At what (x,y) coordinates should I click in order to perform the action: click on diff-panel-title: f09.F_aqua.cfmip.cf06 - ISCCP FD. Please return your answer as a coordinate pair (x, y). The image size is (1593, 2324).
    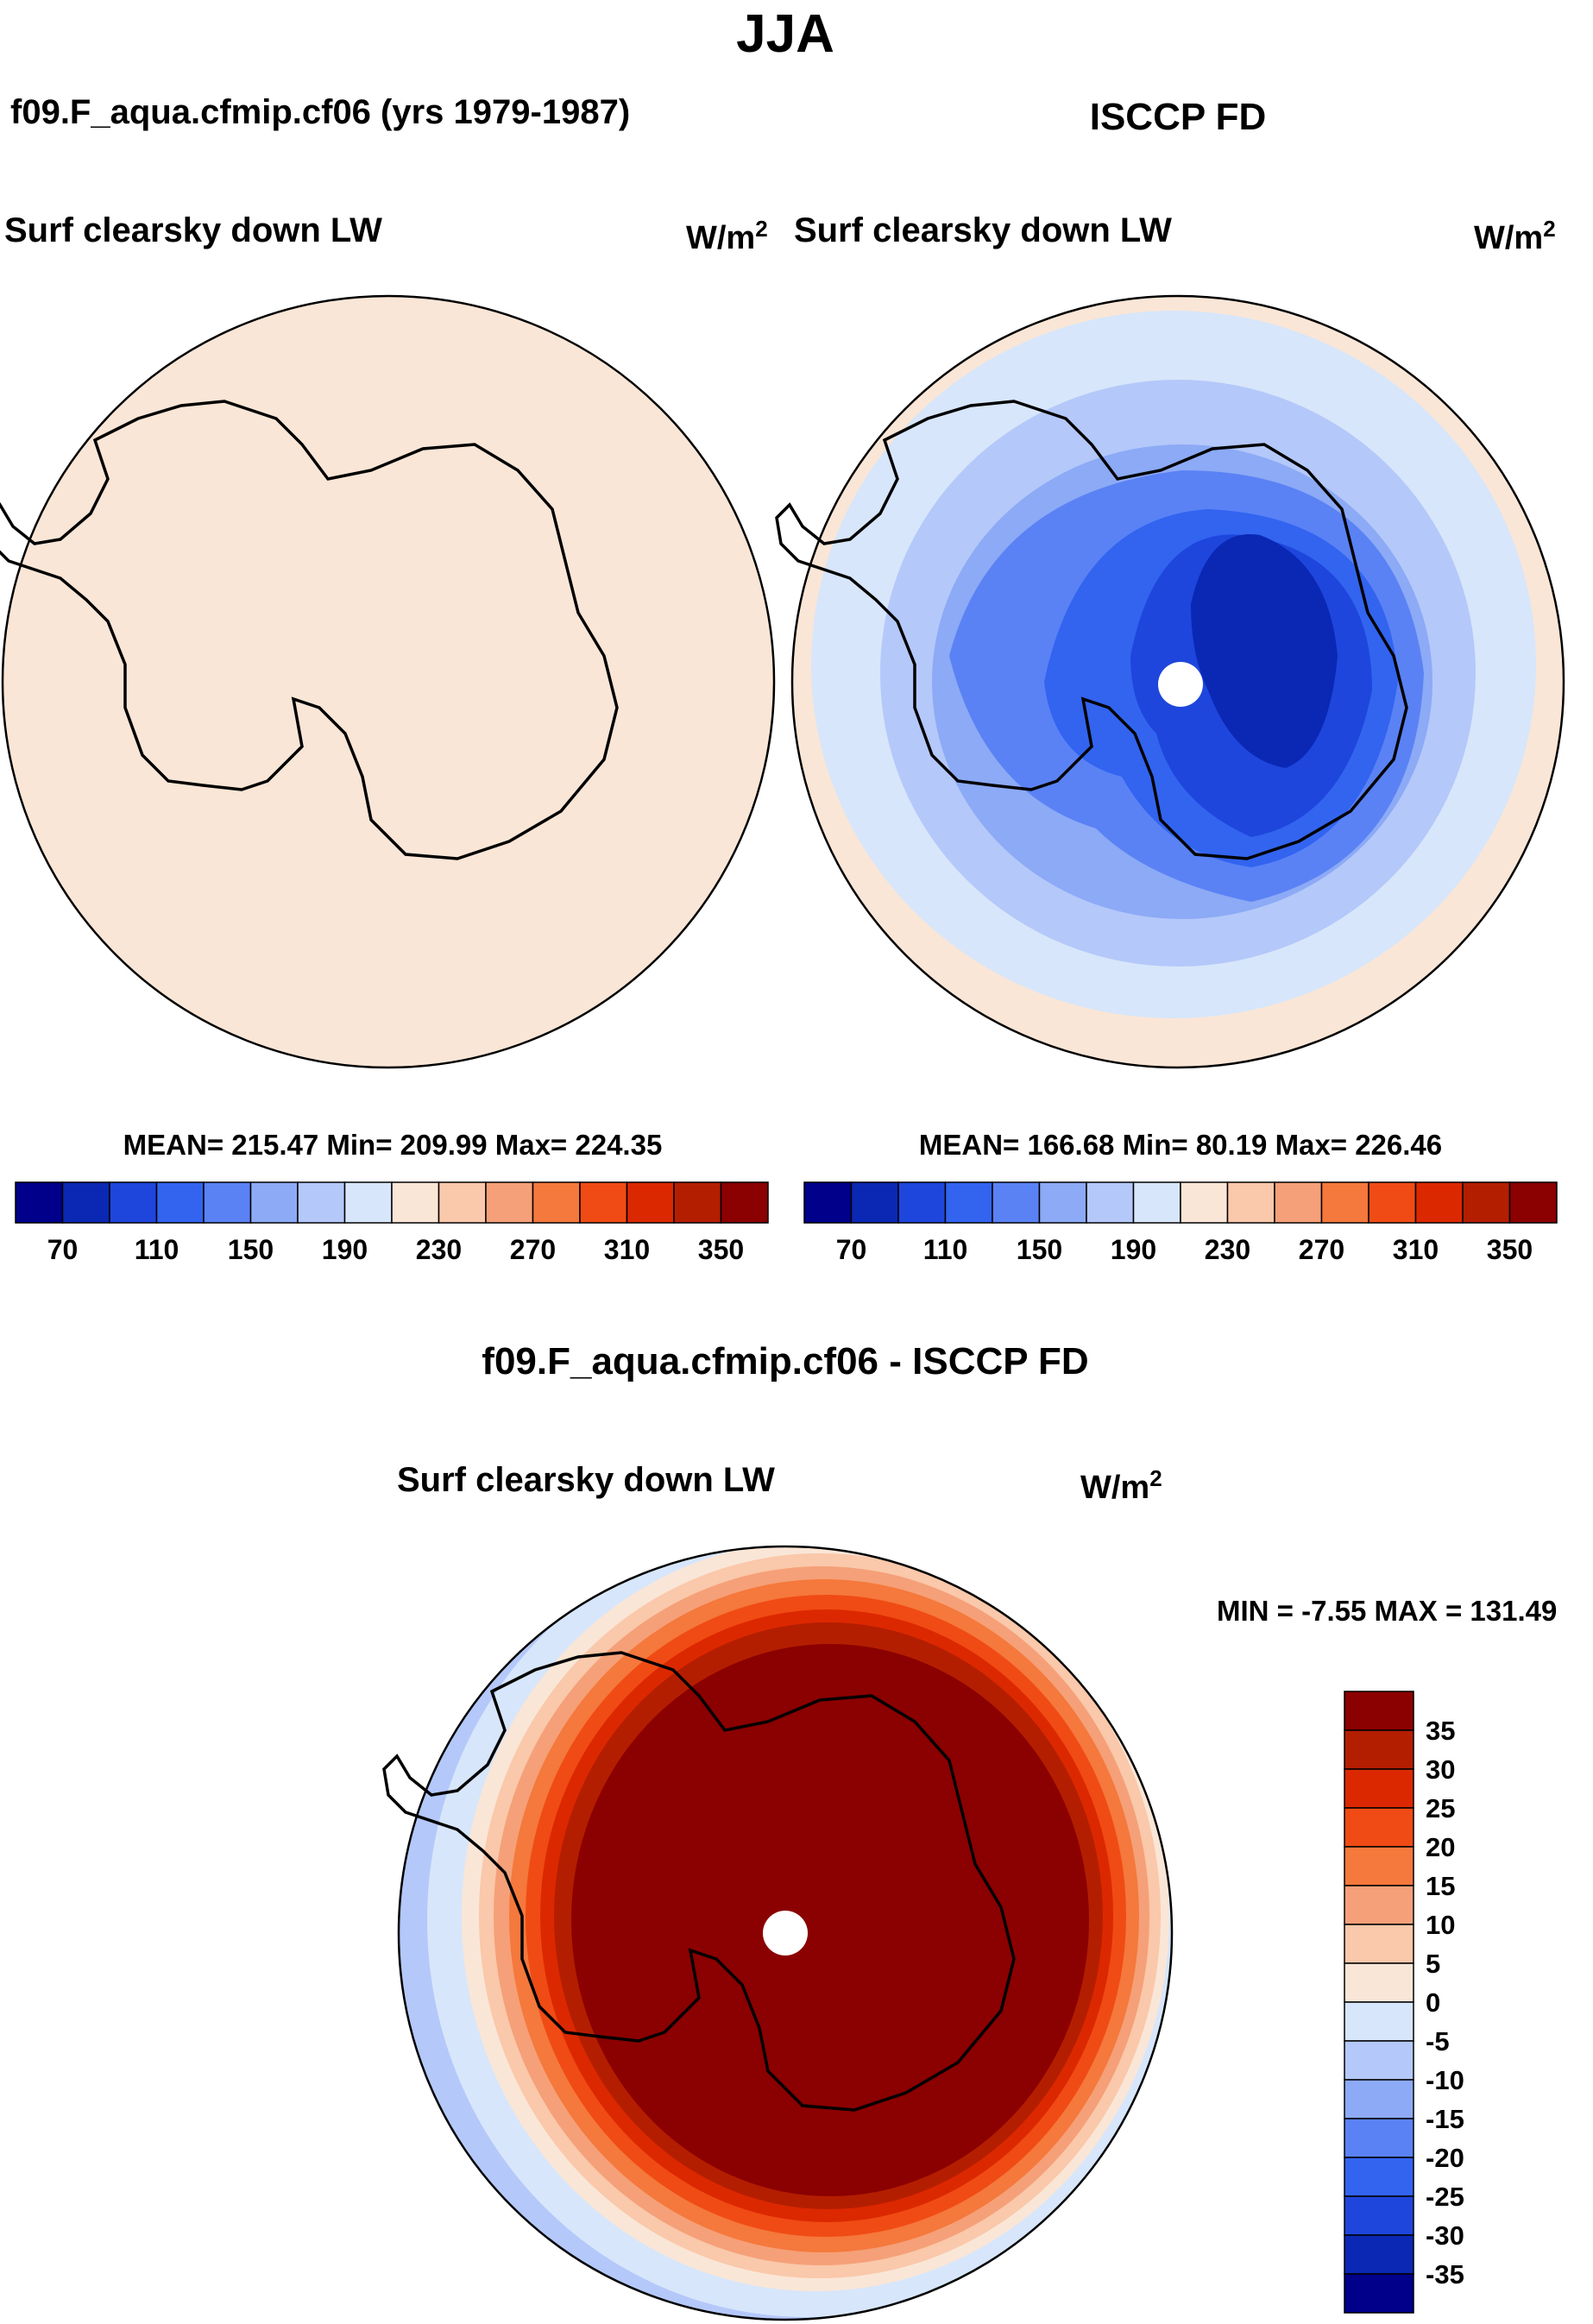
    Looking at the image, I should click on (785, 1361).